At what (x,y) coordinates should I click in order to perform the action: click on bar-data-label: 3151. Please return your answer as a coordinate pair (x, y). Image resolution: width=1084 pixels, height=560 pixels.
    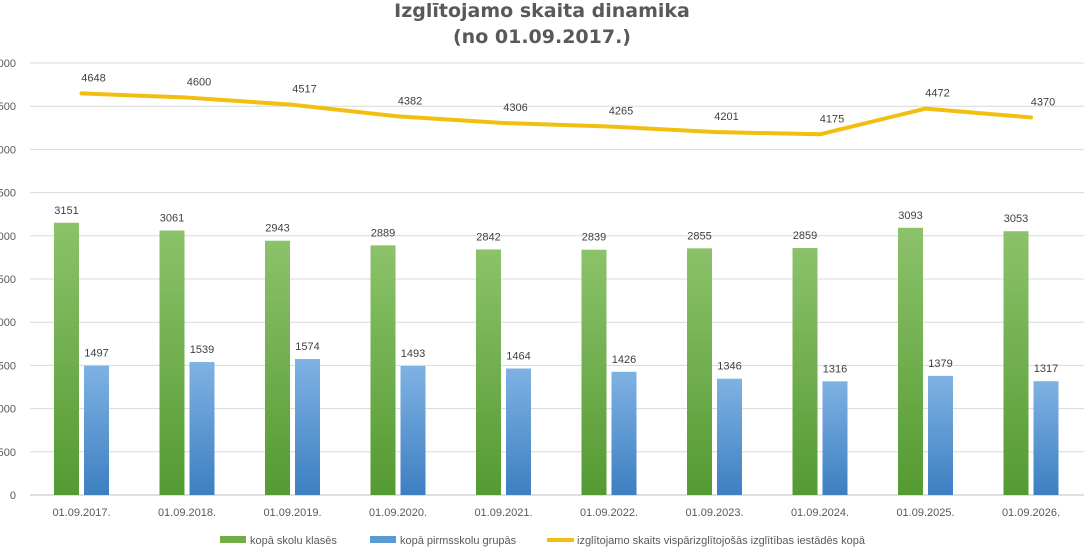
    Looking at the image, I should click on (66, 211).